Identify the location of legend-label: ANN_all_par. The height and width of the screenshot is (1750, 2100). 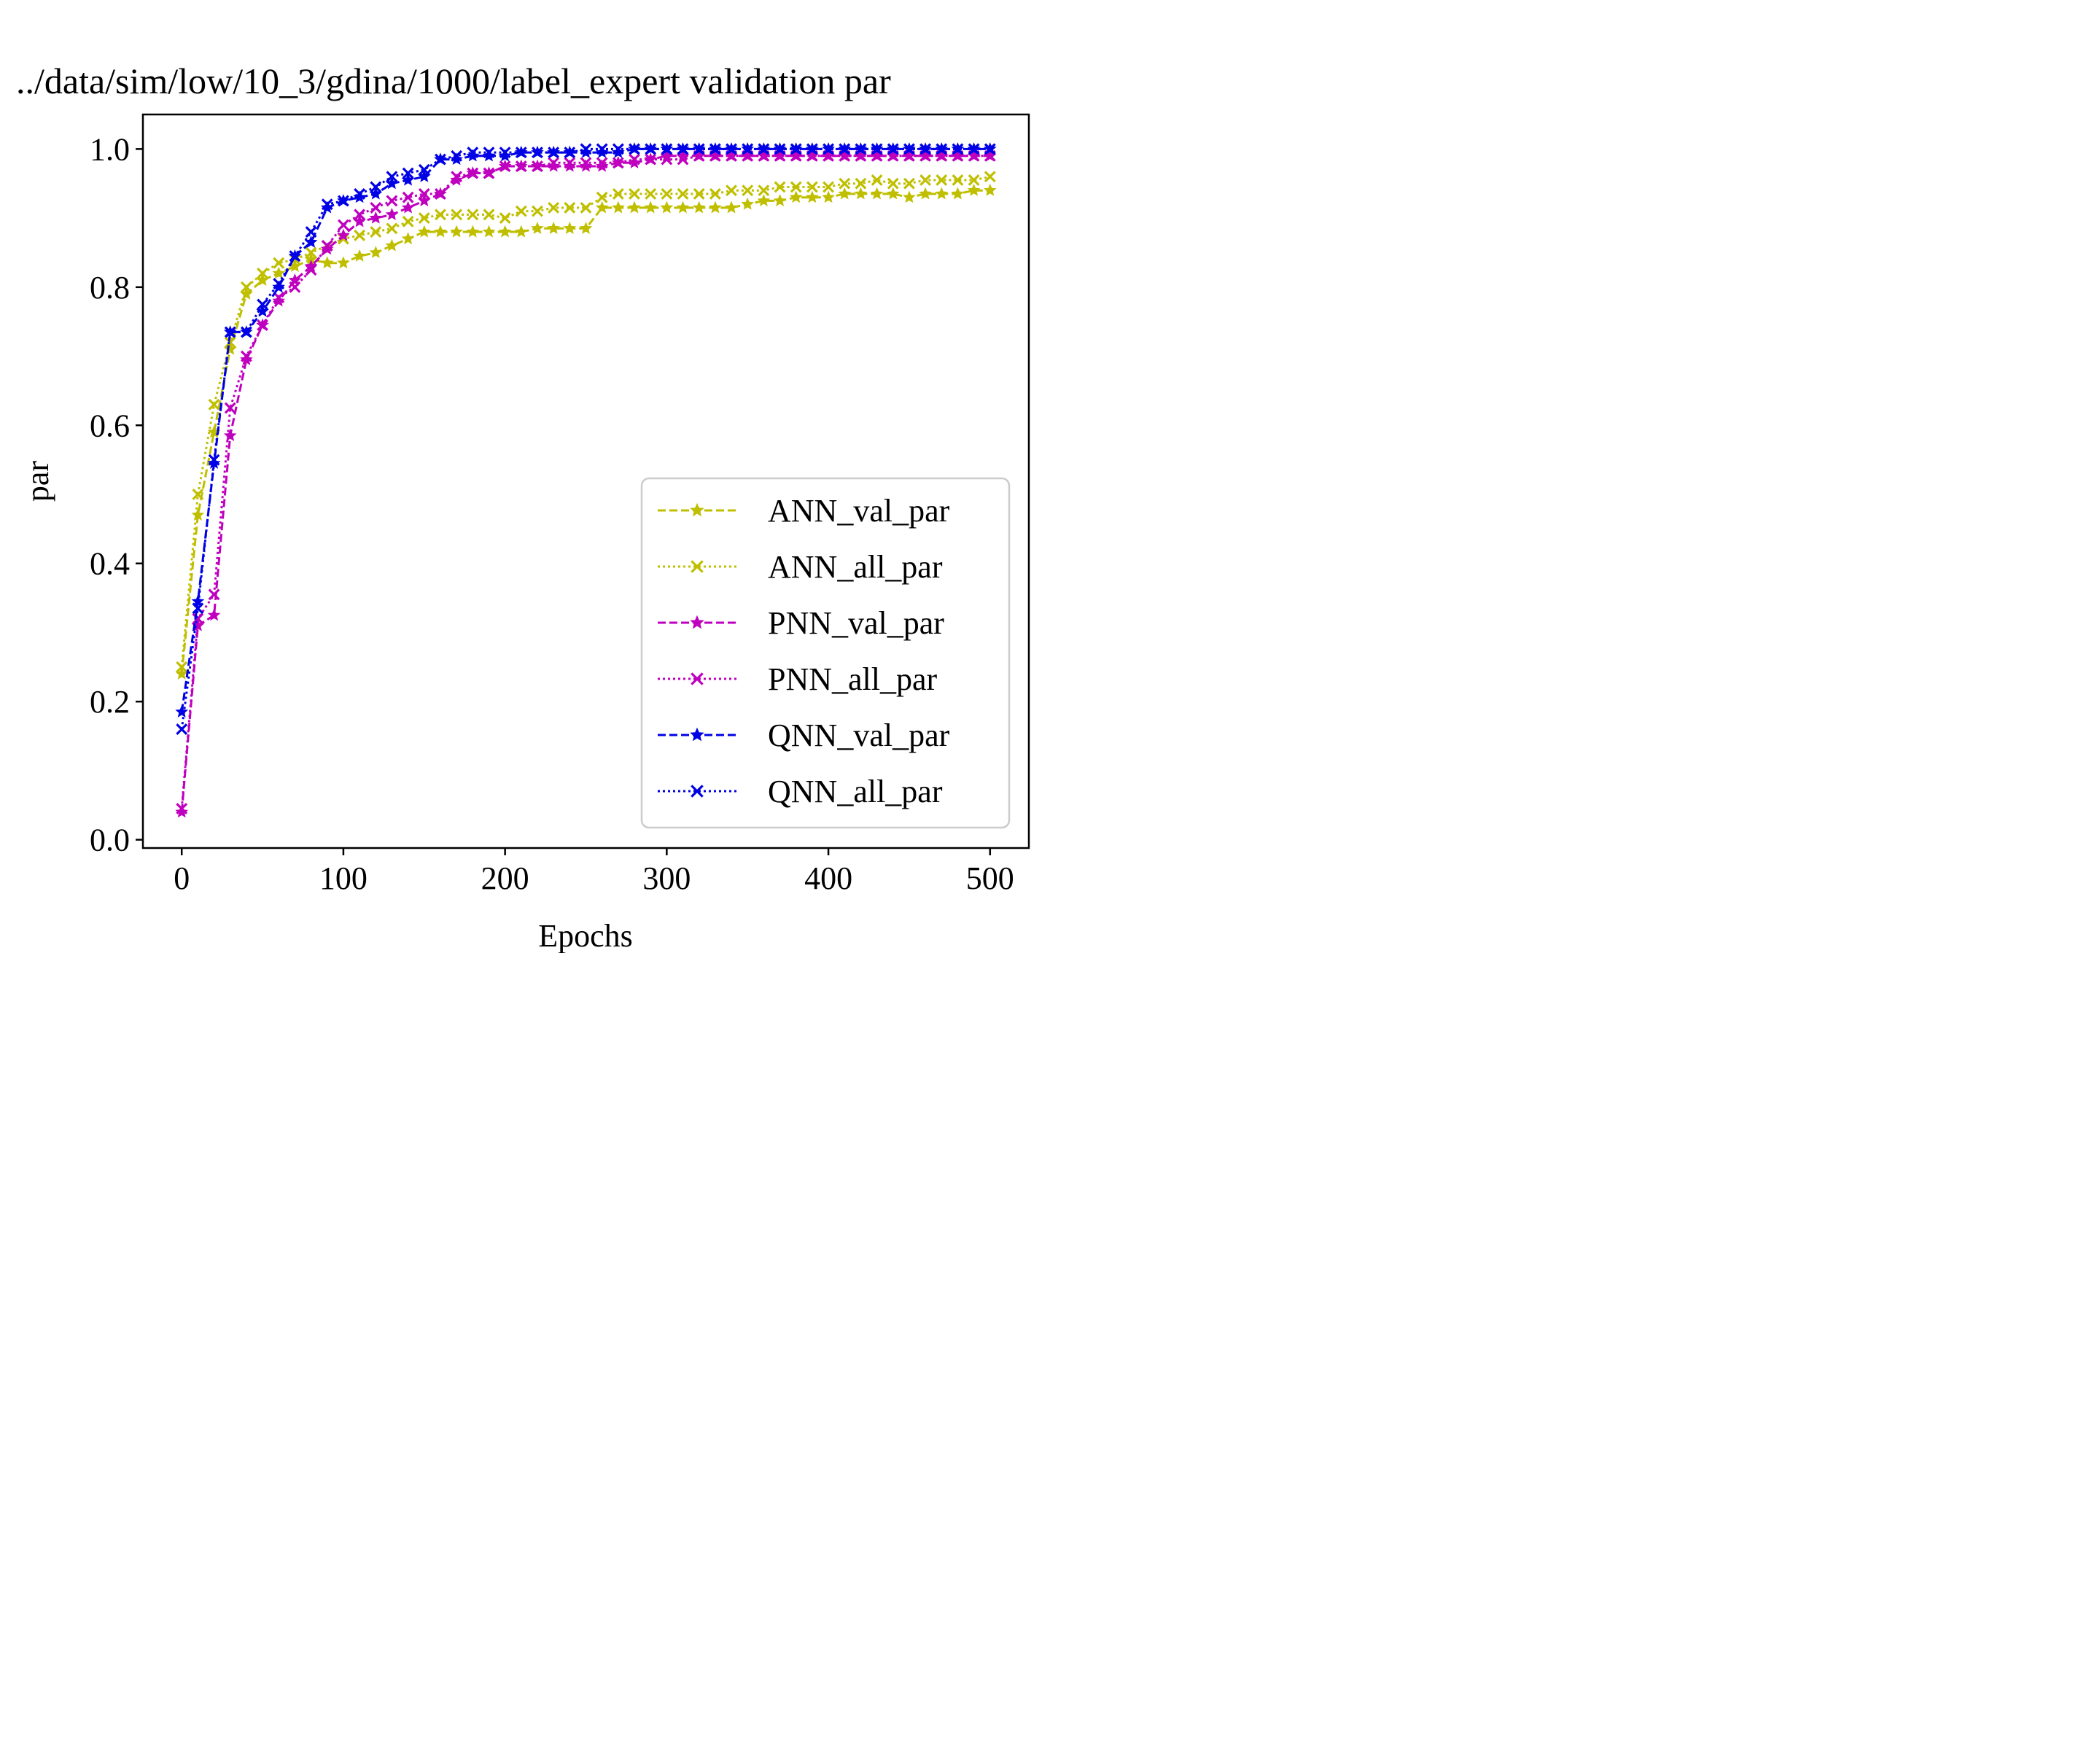
(855, 567).